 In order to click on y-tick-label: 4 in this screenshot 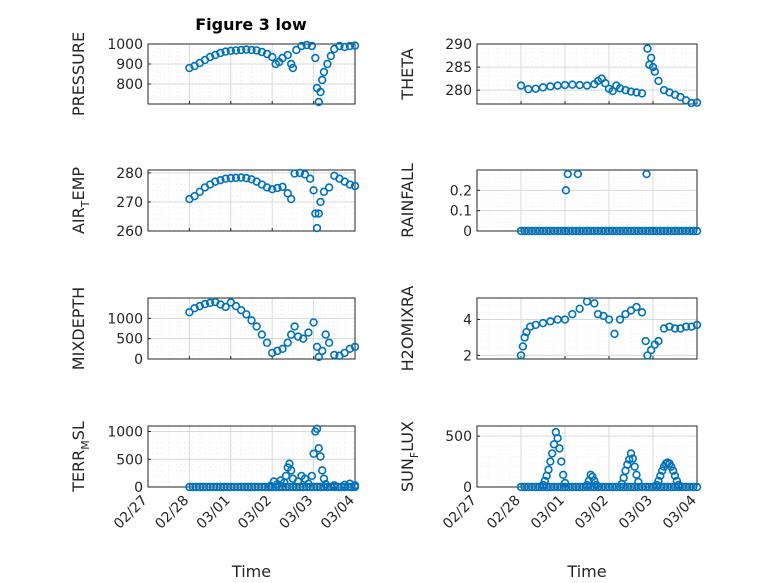, I will do `click(467, 321)`.